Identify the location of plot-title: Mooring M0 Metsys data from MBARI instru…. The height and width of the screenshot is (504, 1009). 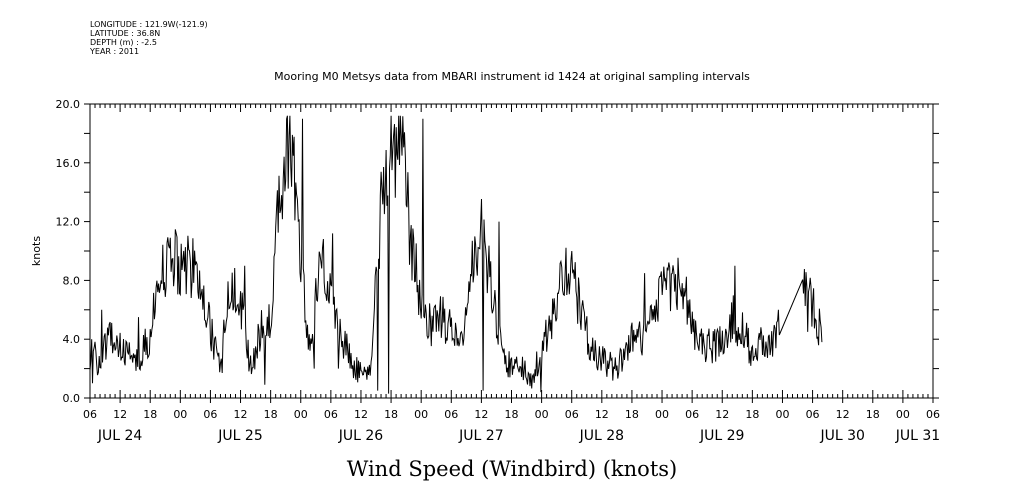
(512, 76).